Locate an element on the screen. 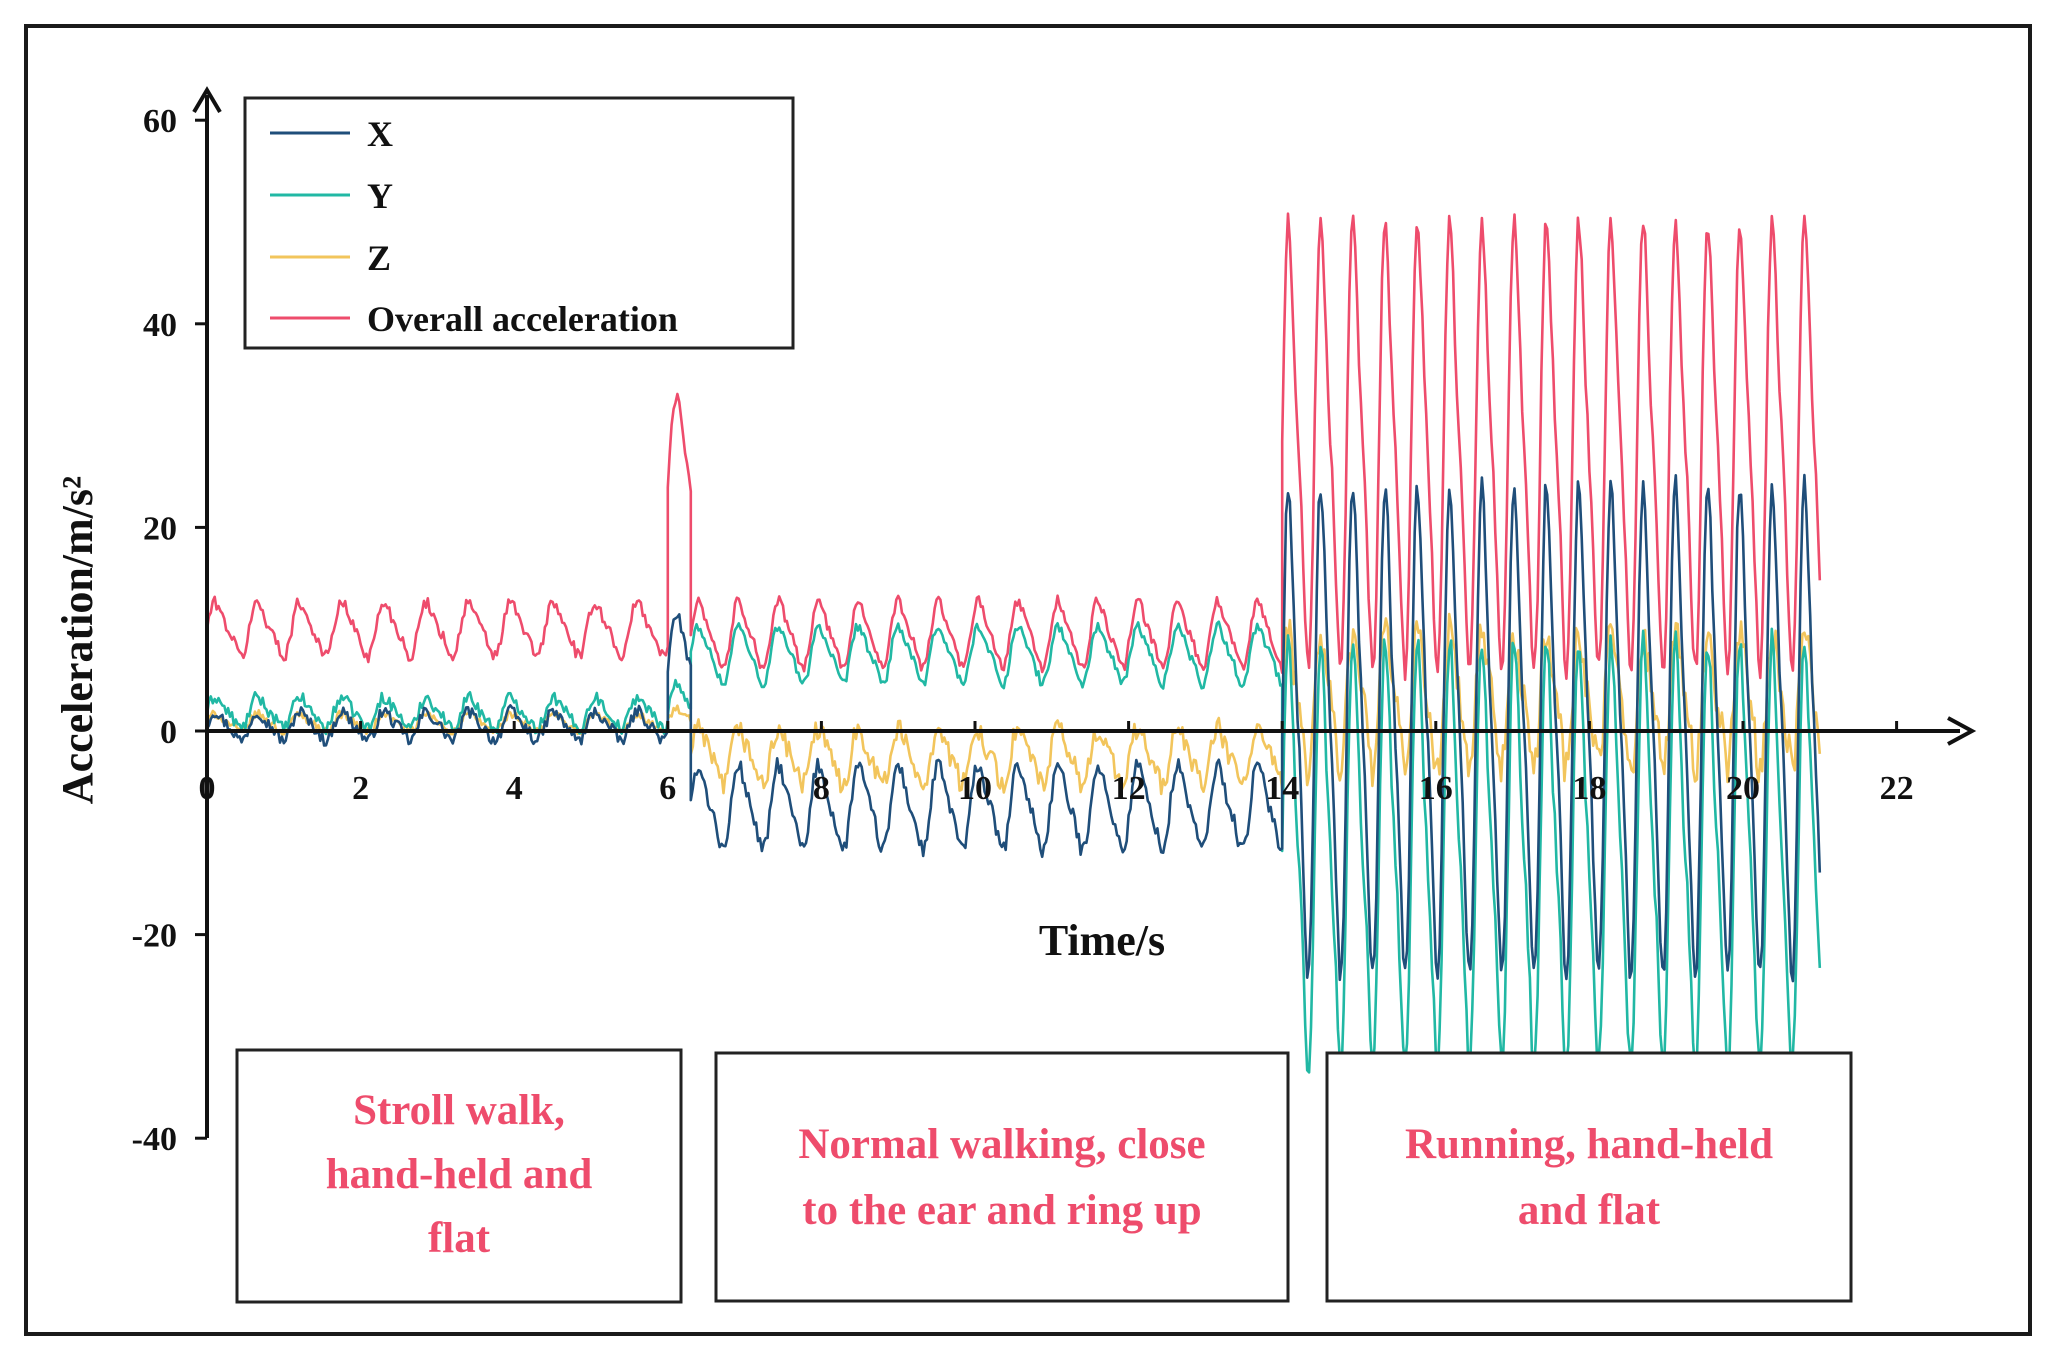 This screenshot has height=1362, width=2058. annotation-walking-line-1: Normal walking, close is located at coordinates (1001, 1144).